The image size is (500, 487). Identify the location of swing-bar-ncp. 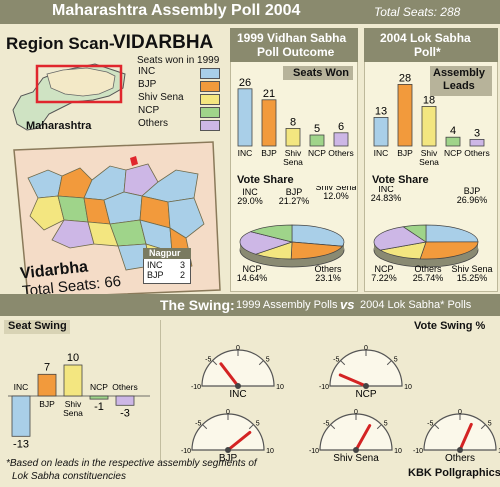
(99, 397).